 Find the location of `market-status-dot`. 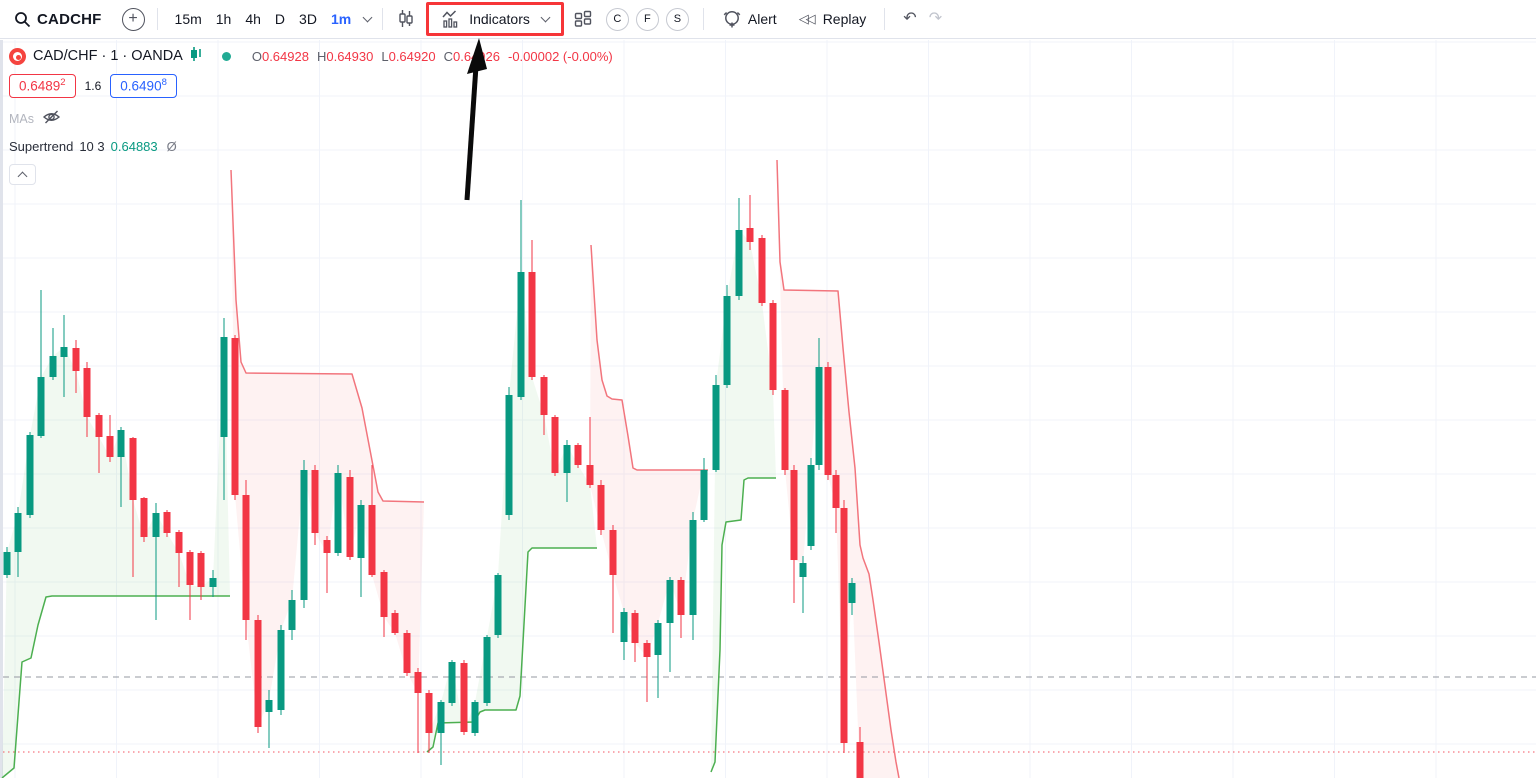

market-status-dot is located at coordinates (226, 56).